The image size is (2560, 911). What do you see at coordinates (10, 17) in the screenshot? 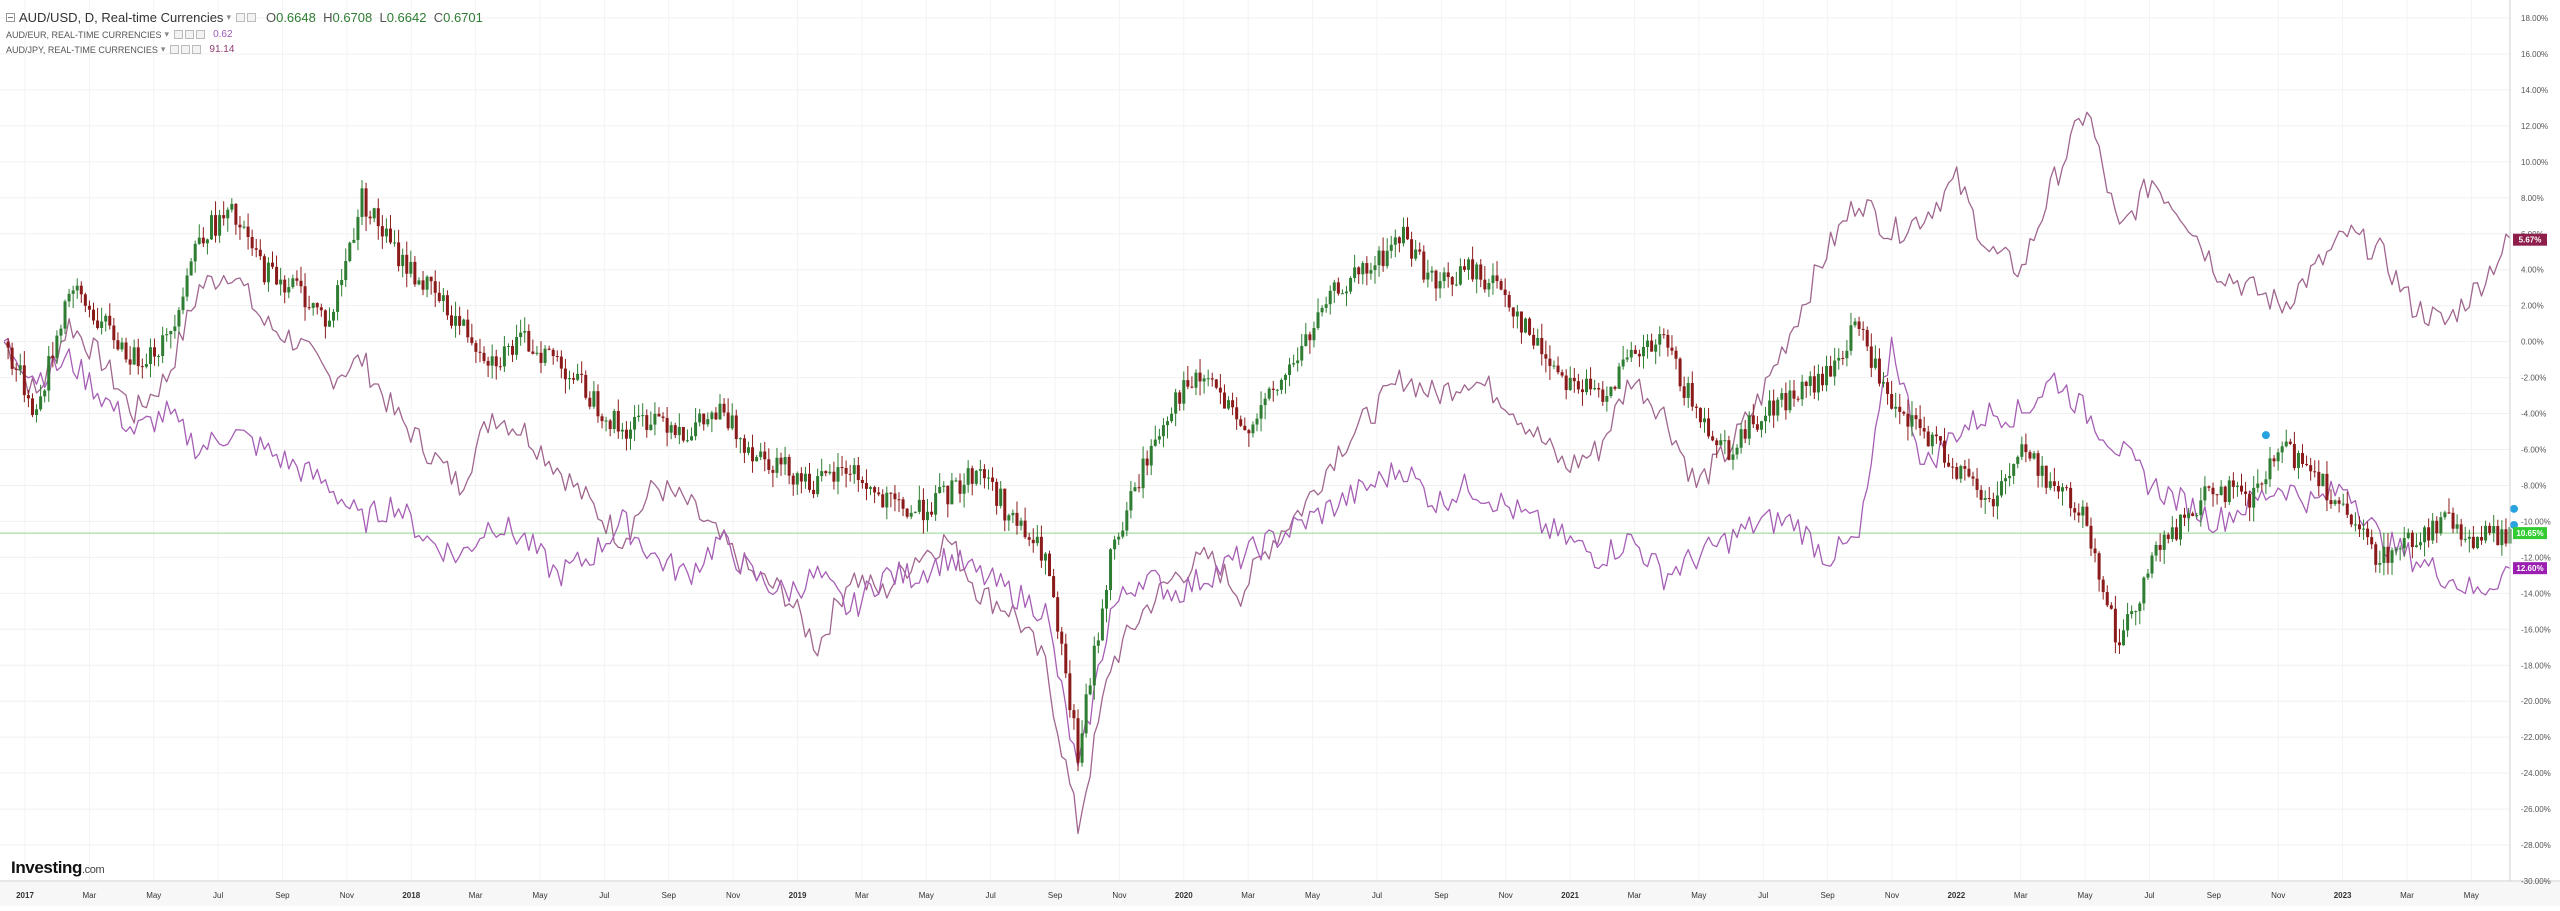
I see `collapse-icon` at bounding box center [10, 17].